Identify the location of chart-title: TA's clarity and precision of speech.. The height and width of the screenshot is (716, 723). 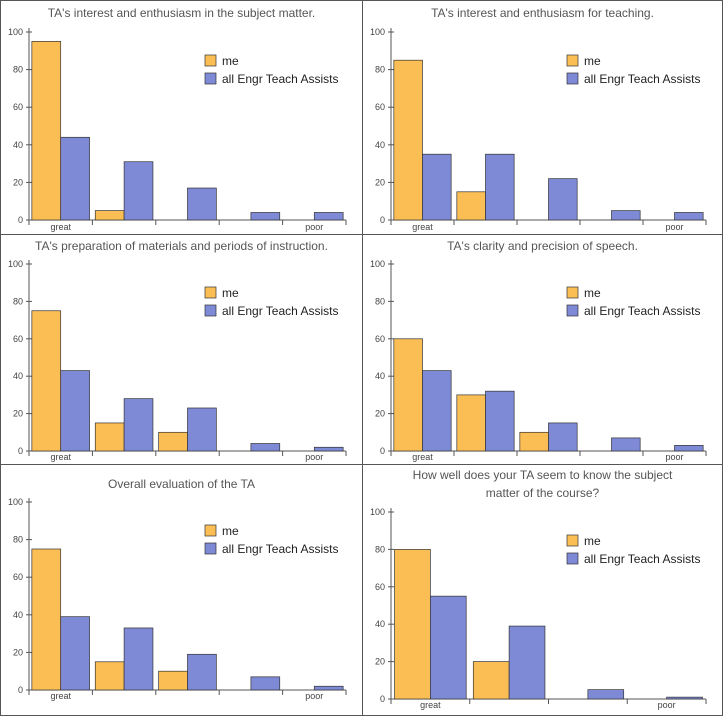
(542, 246).